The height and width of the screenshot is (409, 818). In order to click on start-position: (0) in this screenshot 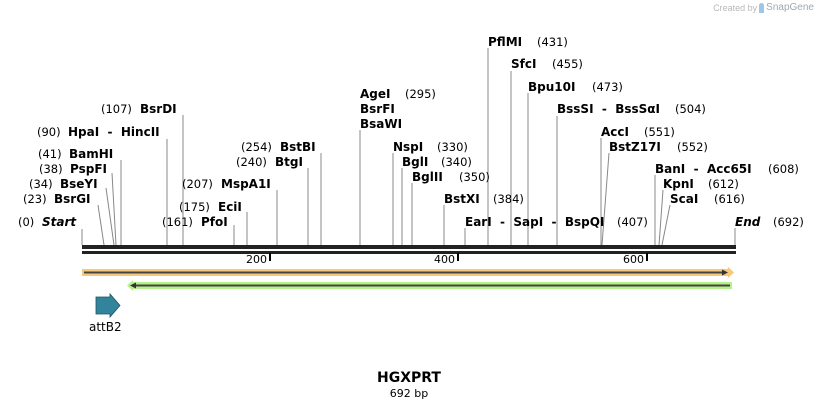, I will do `click(26, 222)`.